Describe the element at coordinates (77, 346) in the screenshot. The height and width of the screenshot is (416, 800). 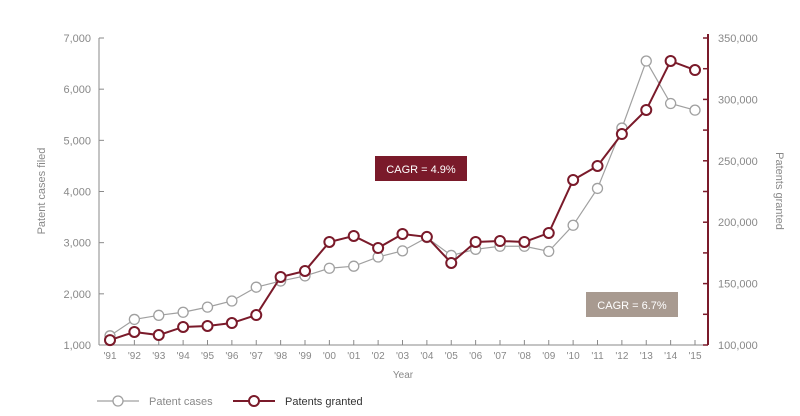
I see `left-tick-label: 1,000` at that location.